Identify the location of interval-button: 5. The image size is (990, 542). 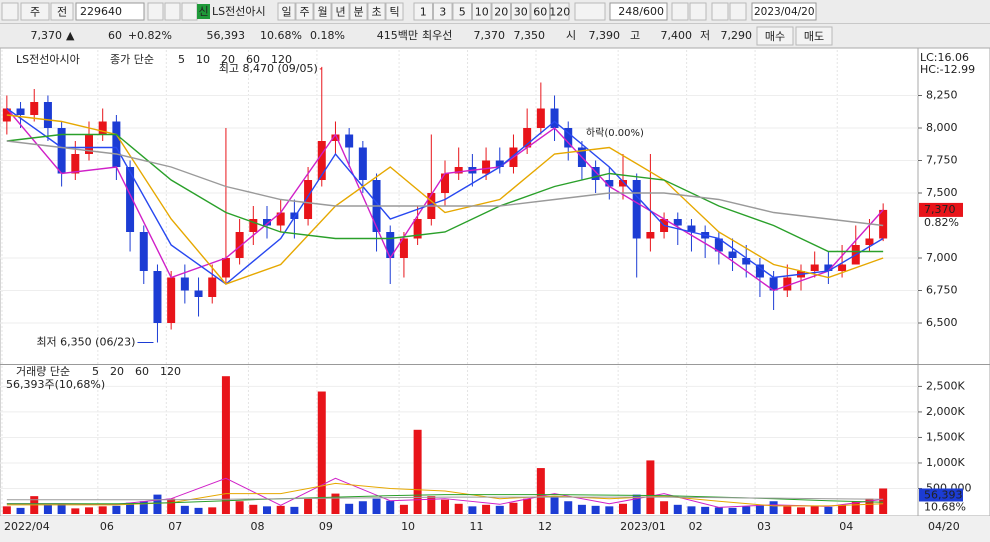
(462, 12).